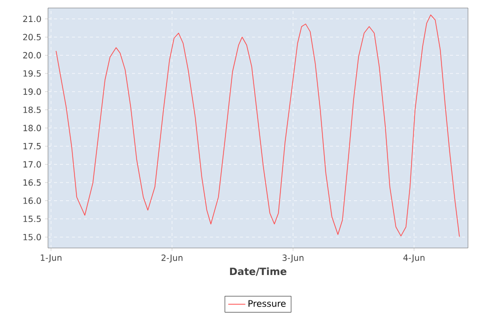 Image resolution: width=480 pixels, height=320 pixels. What do you see at coordinates (32, 110) in the screenshot?
I see `y-tick-label: 18.5` at bounding box center [32, 110].